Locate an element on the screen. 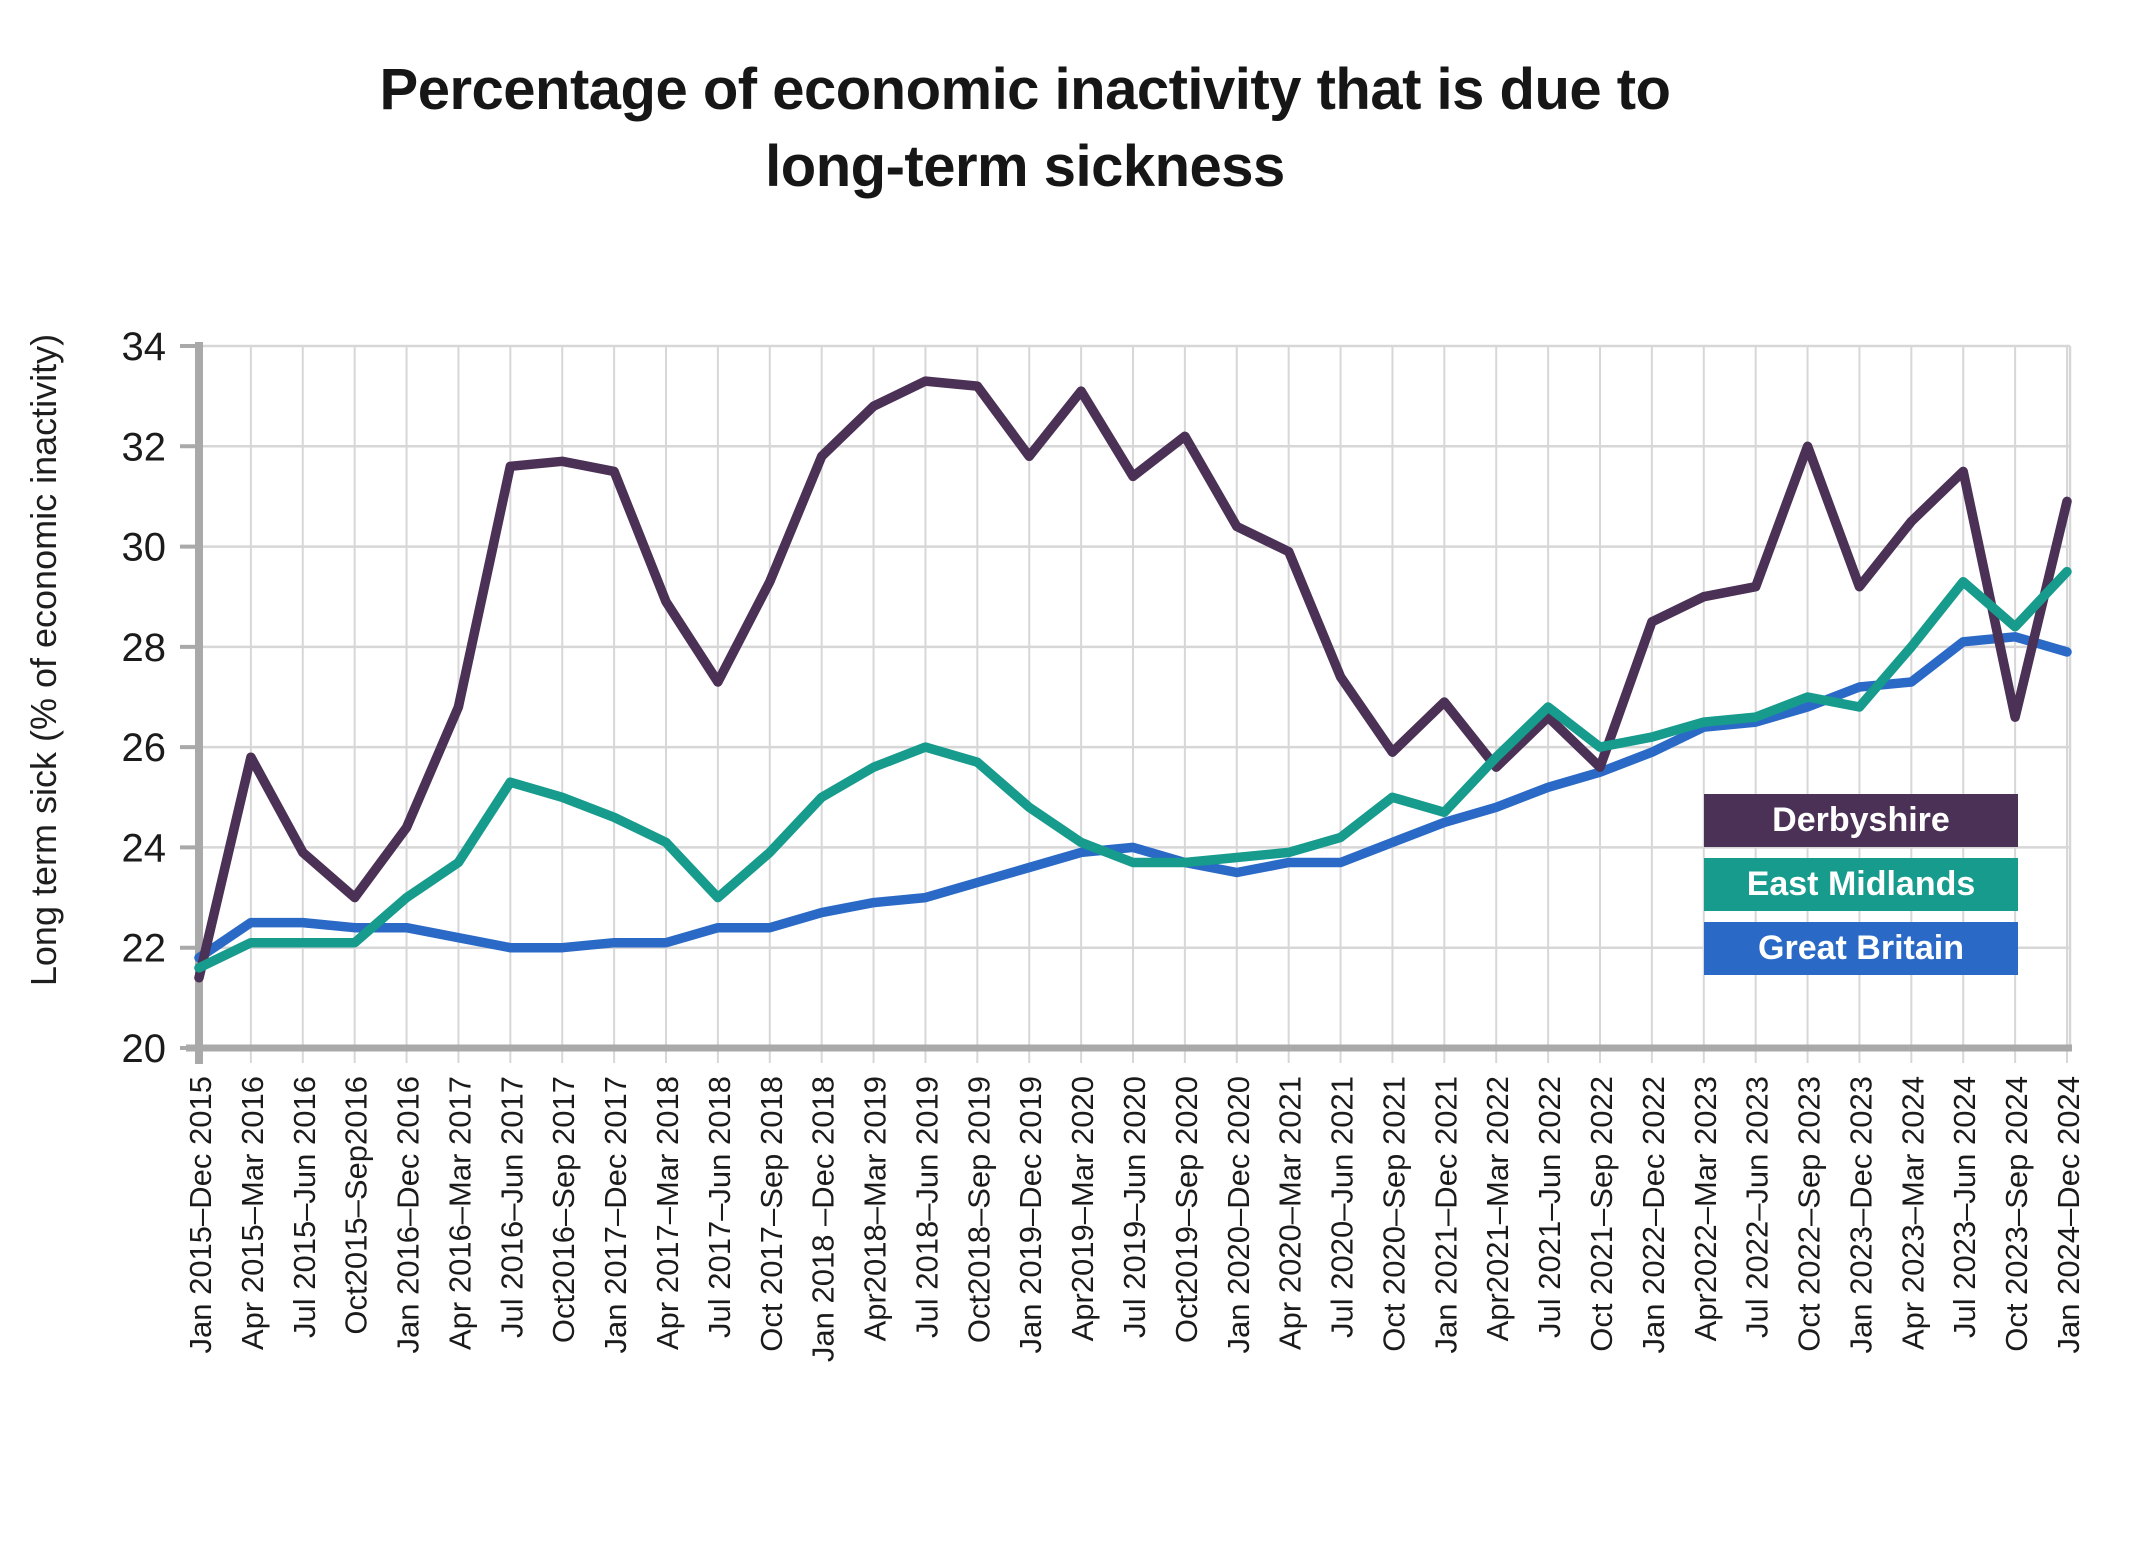 The image size is (2133, 1549). x-tick-label: Apr 2023–Mar 2024 is located at coordinates (1912, 1213).